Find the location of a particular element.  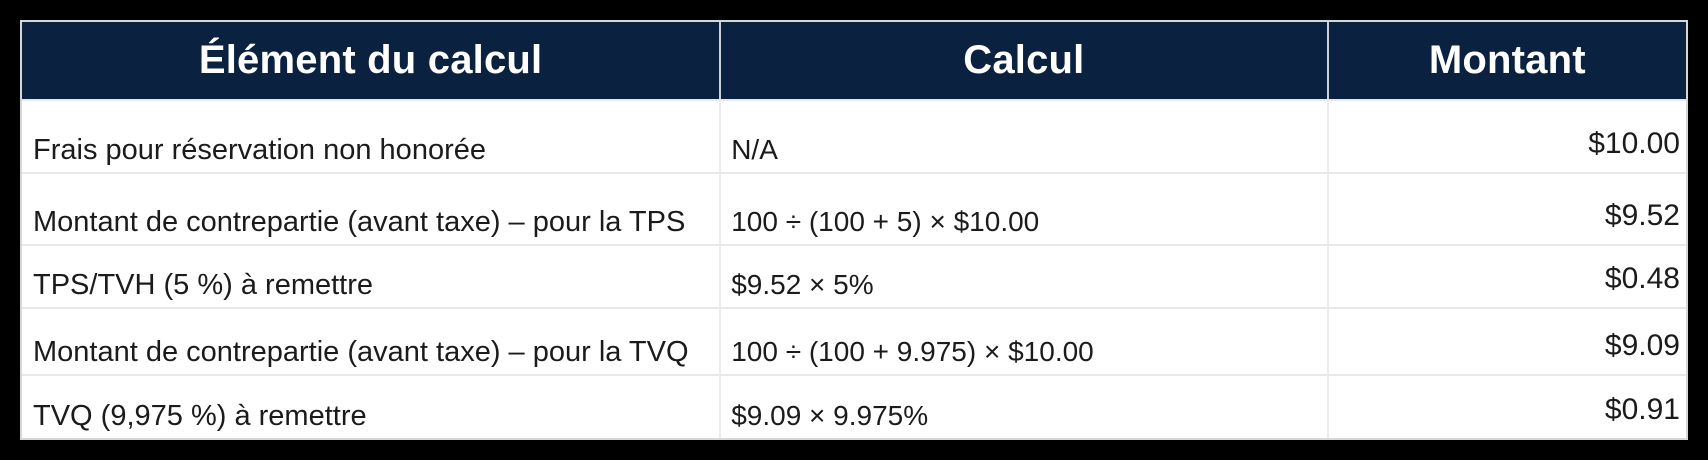

column-header-montant: Montant is located at coordinates (1506, 60).